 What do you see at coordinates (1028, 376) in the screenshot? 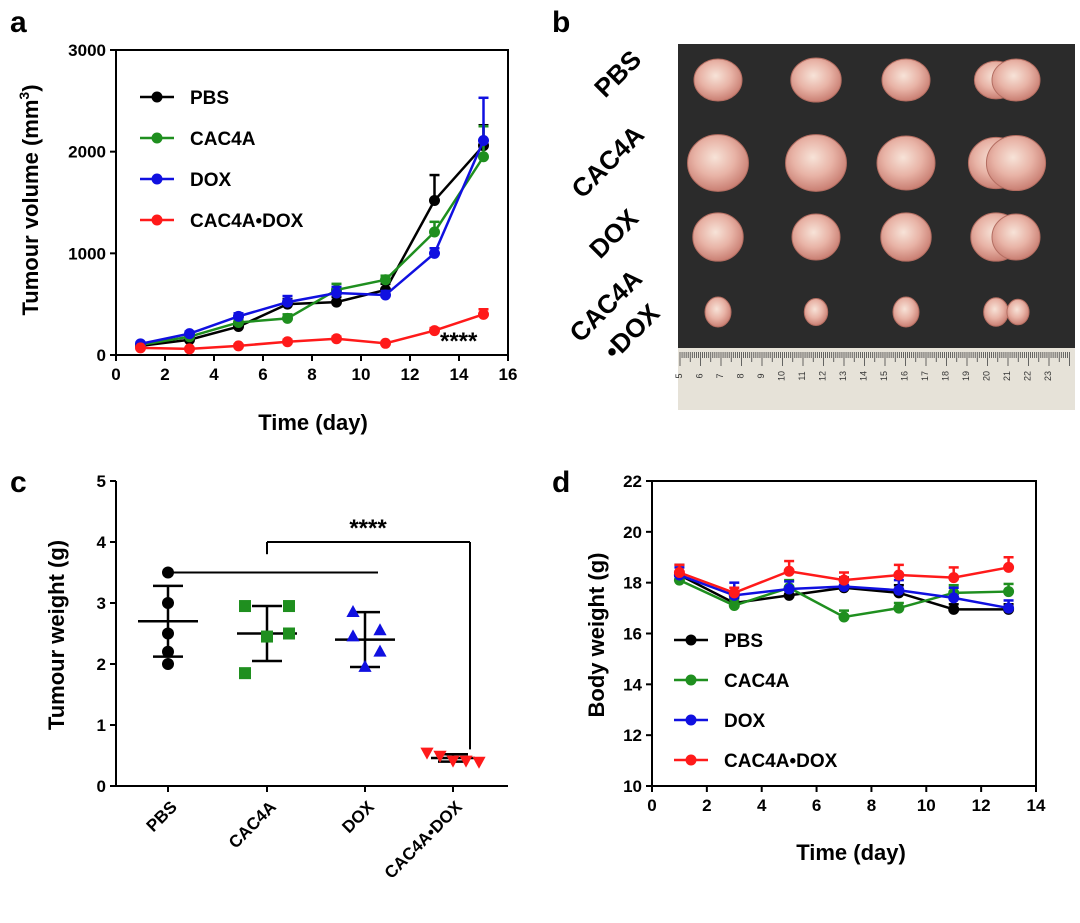
I see `ruler-label-22: 22` at bounding box center [1028, 376].